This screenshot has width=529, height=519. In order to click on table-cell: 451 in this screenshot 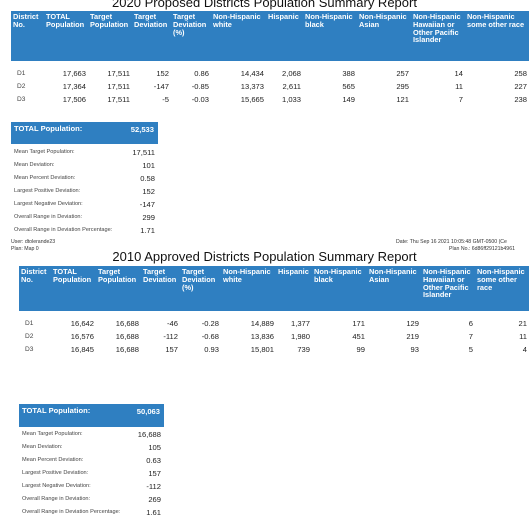, I will do `click(358, 336)`.